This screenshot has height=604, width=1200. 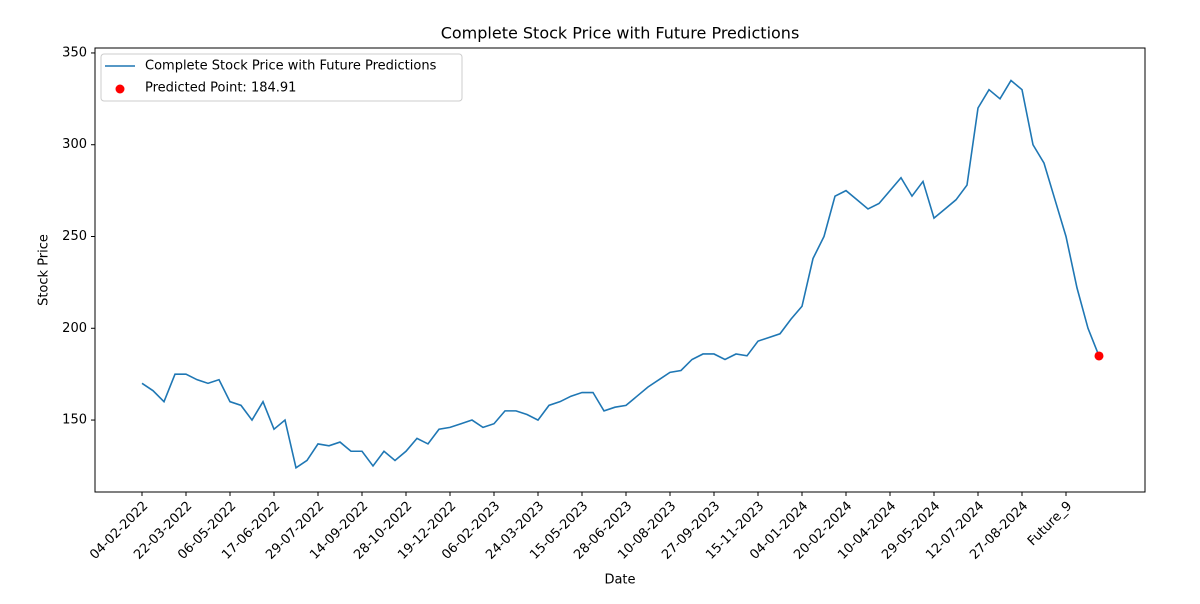 What do you see at coordinates (74, 144) in the screenshot?
I see `y-tick-label: 300` at bounding box center [74, 144].